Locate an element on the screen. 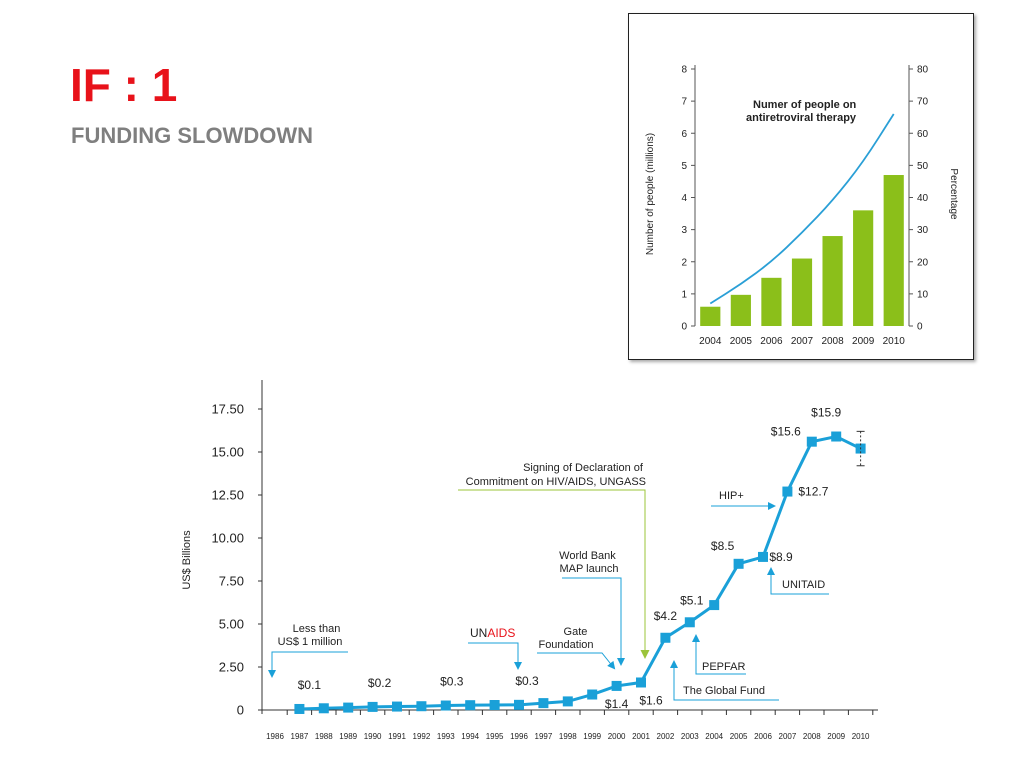 This screenshot has height=768, width=1024. main-y-tick-label: 2.50 is located at coordinates (231, 667).